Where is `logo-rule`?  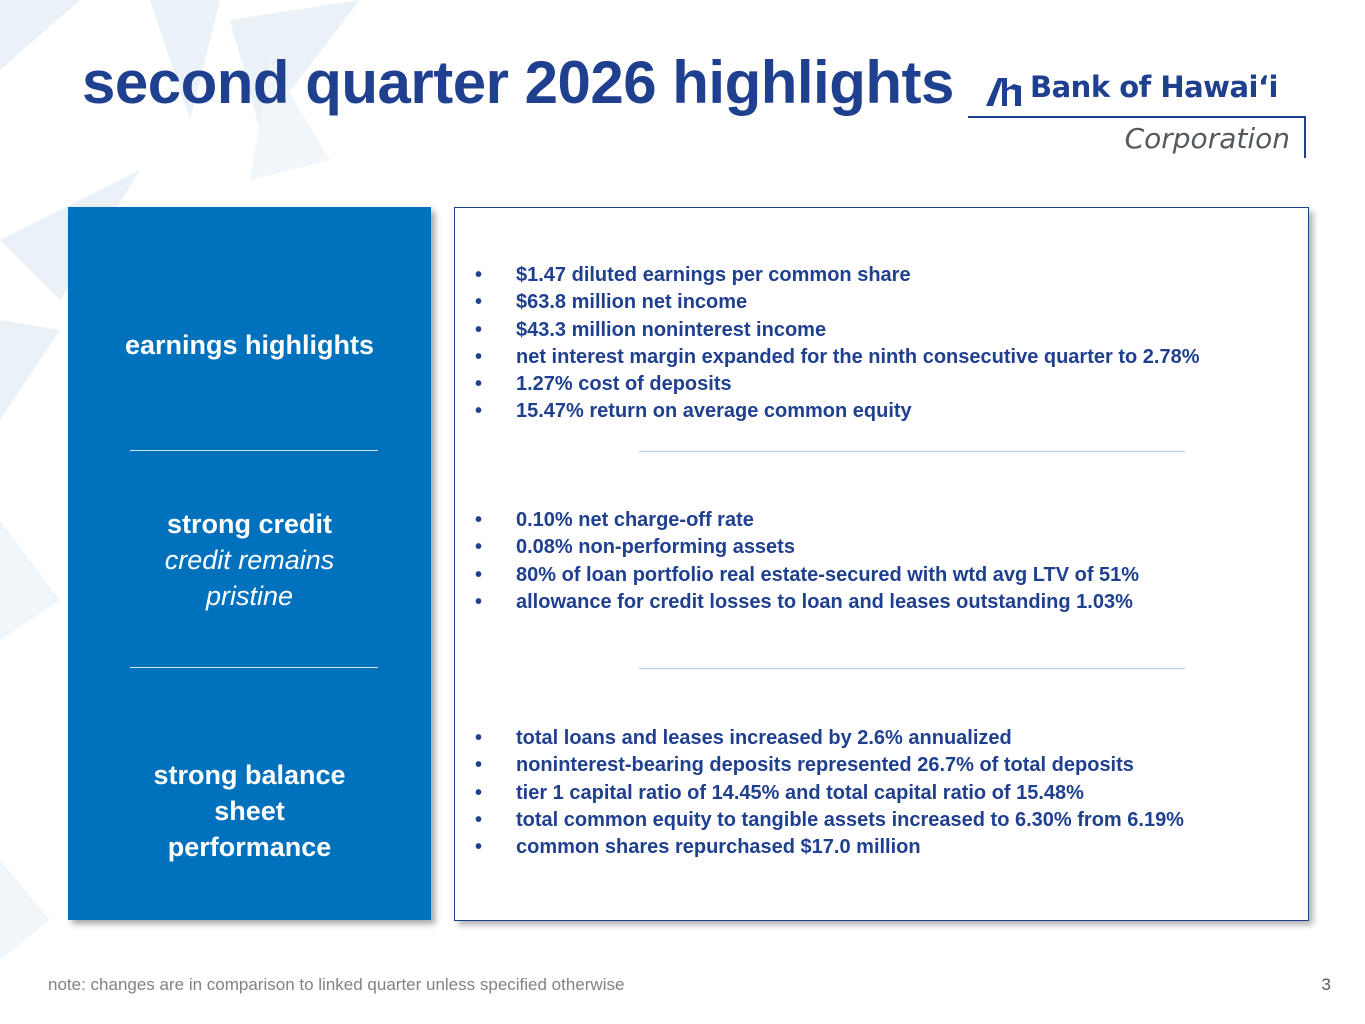
logo-rule is located at coordinates (1137, 117).